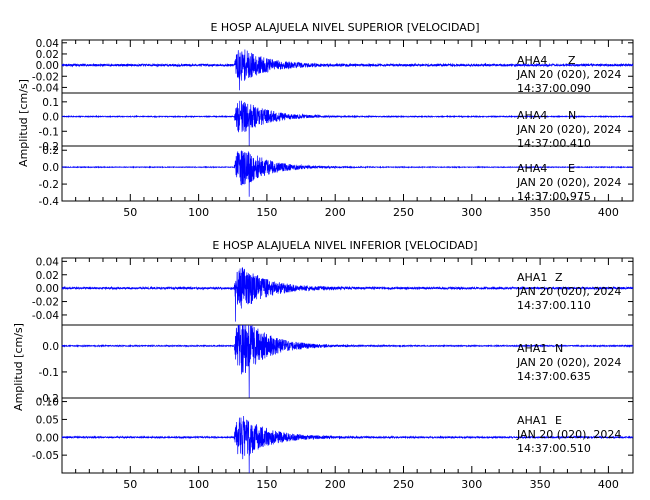  I want to click on time-label: 14:37:00.090, so click(554, 88).